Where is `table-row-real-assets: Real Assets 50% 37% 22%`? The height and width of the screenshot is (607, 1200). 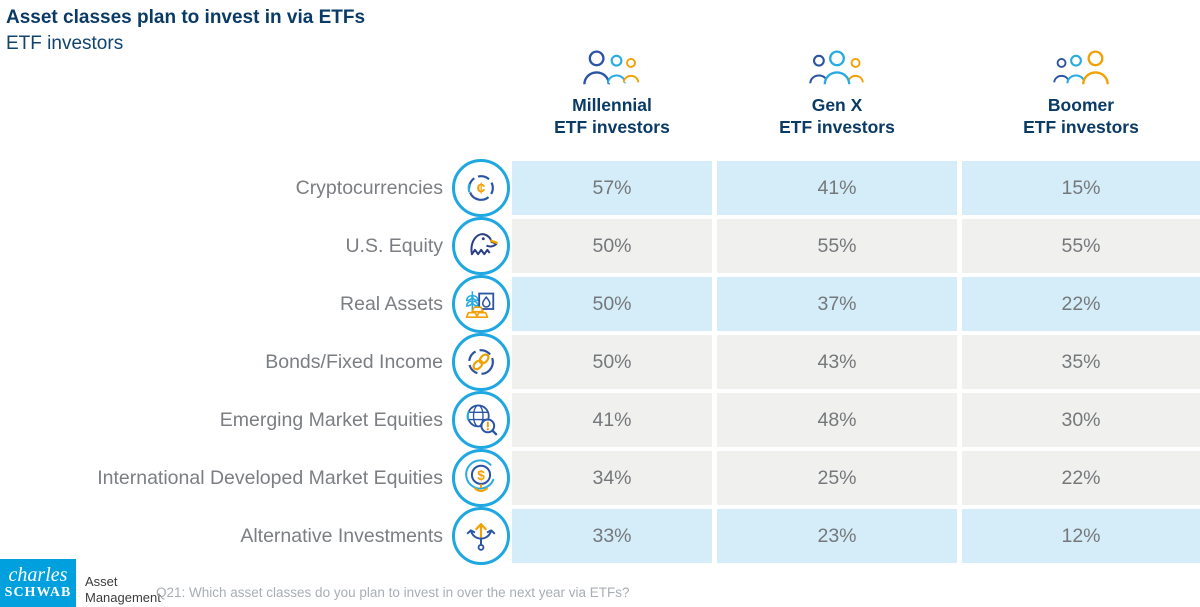 table-row-real-assets: Real Assets 50% 37% 22% is located at coordinates (600, 304).